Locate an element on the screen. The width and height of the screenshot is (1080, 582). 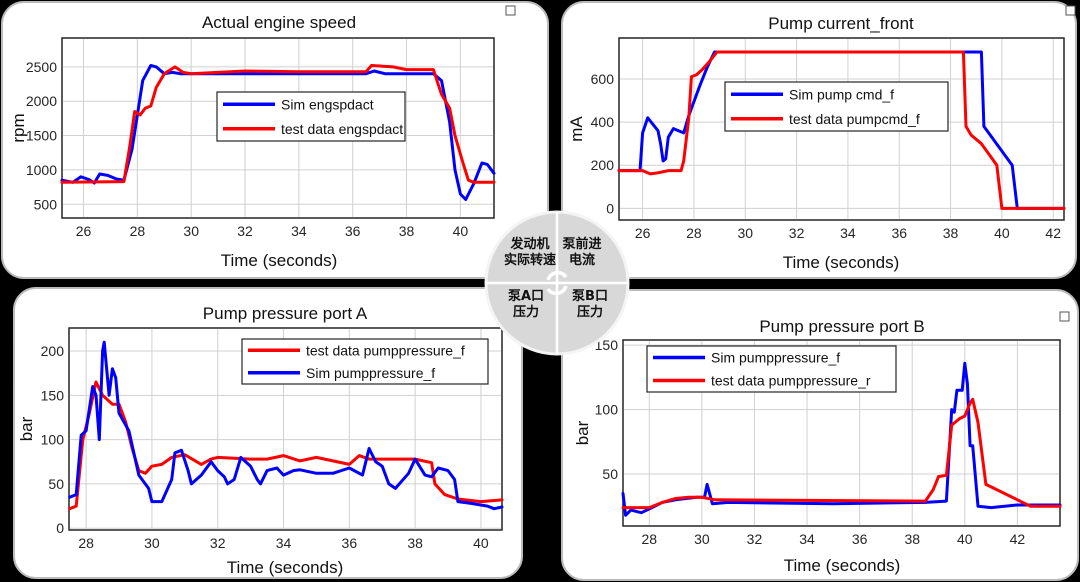
nav-pressure-a: 泵A口 压力 is located at coordinates (526, 304).